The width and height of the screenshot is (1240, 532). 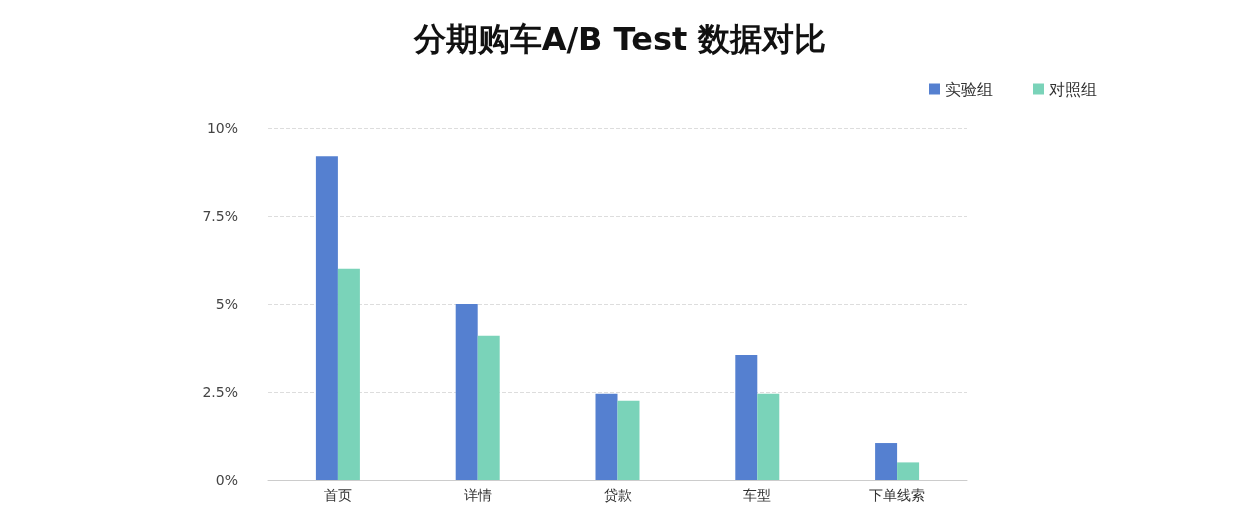 What do you see at coordinates (222, 128) in the screenshot?
I see `y-tick-label: 10%` at bounding box center [222, 128].